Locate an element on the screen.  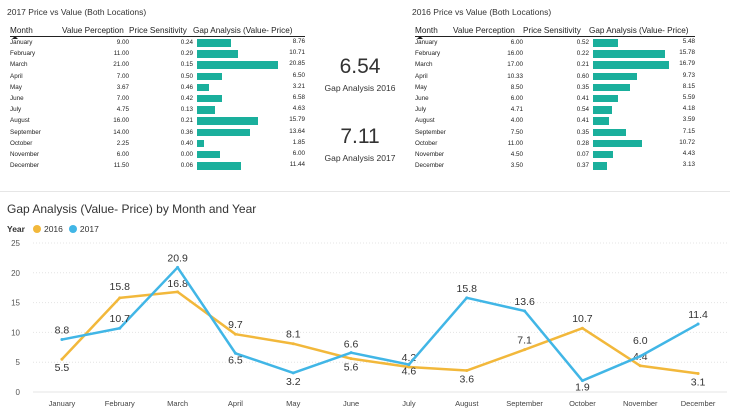
kpi-card-2017: 7.11 Gap Analysis 2017 is located at coordinates (360, 144).